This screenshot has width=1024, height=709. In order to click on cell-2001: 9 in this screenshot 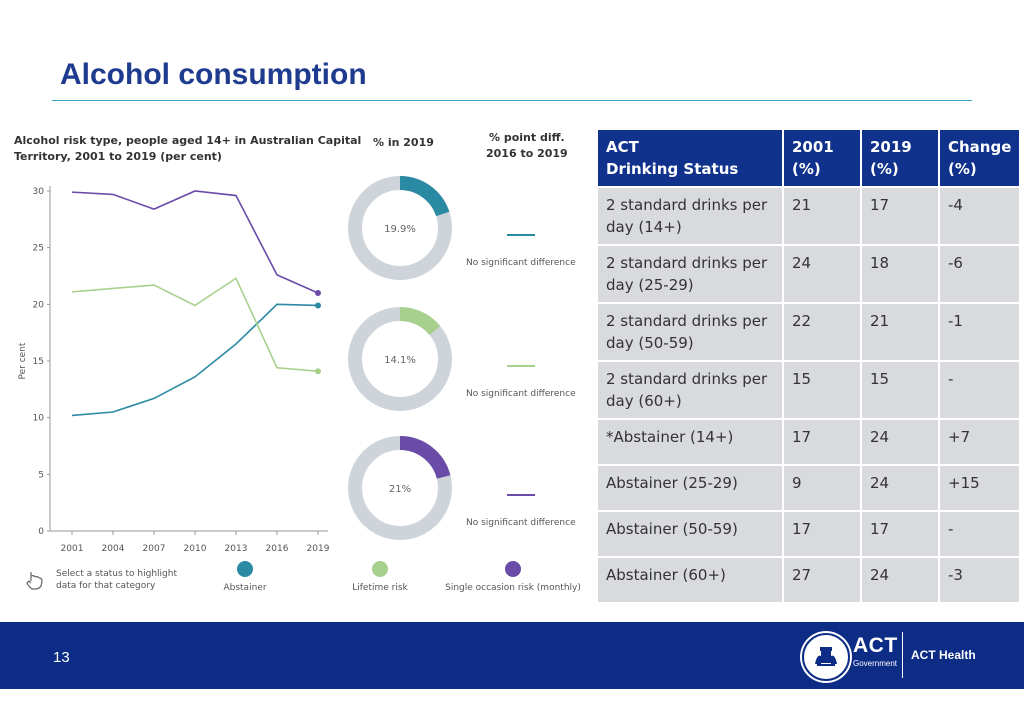, I will do `click(822, 488)`.